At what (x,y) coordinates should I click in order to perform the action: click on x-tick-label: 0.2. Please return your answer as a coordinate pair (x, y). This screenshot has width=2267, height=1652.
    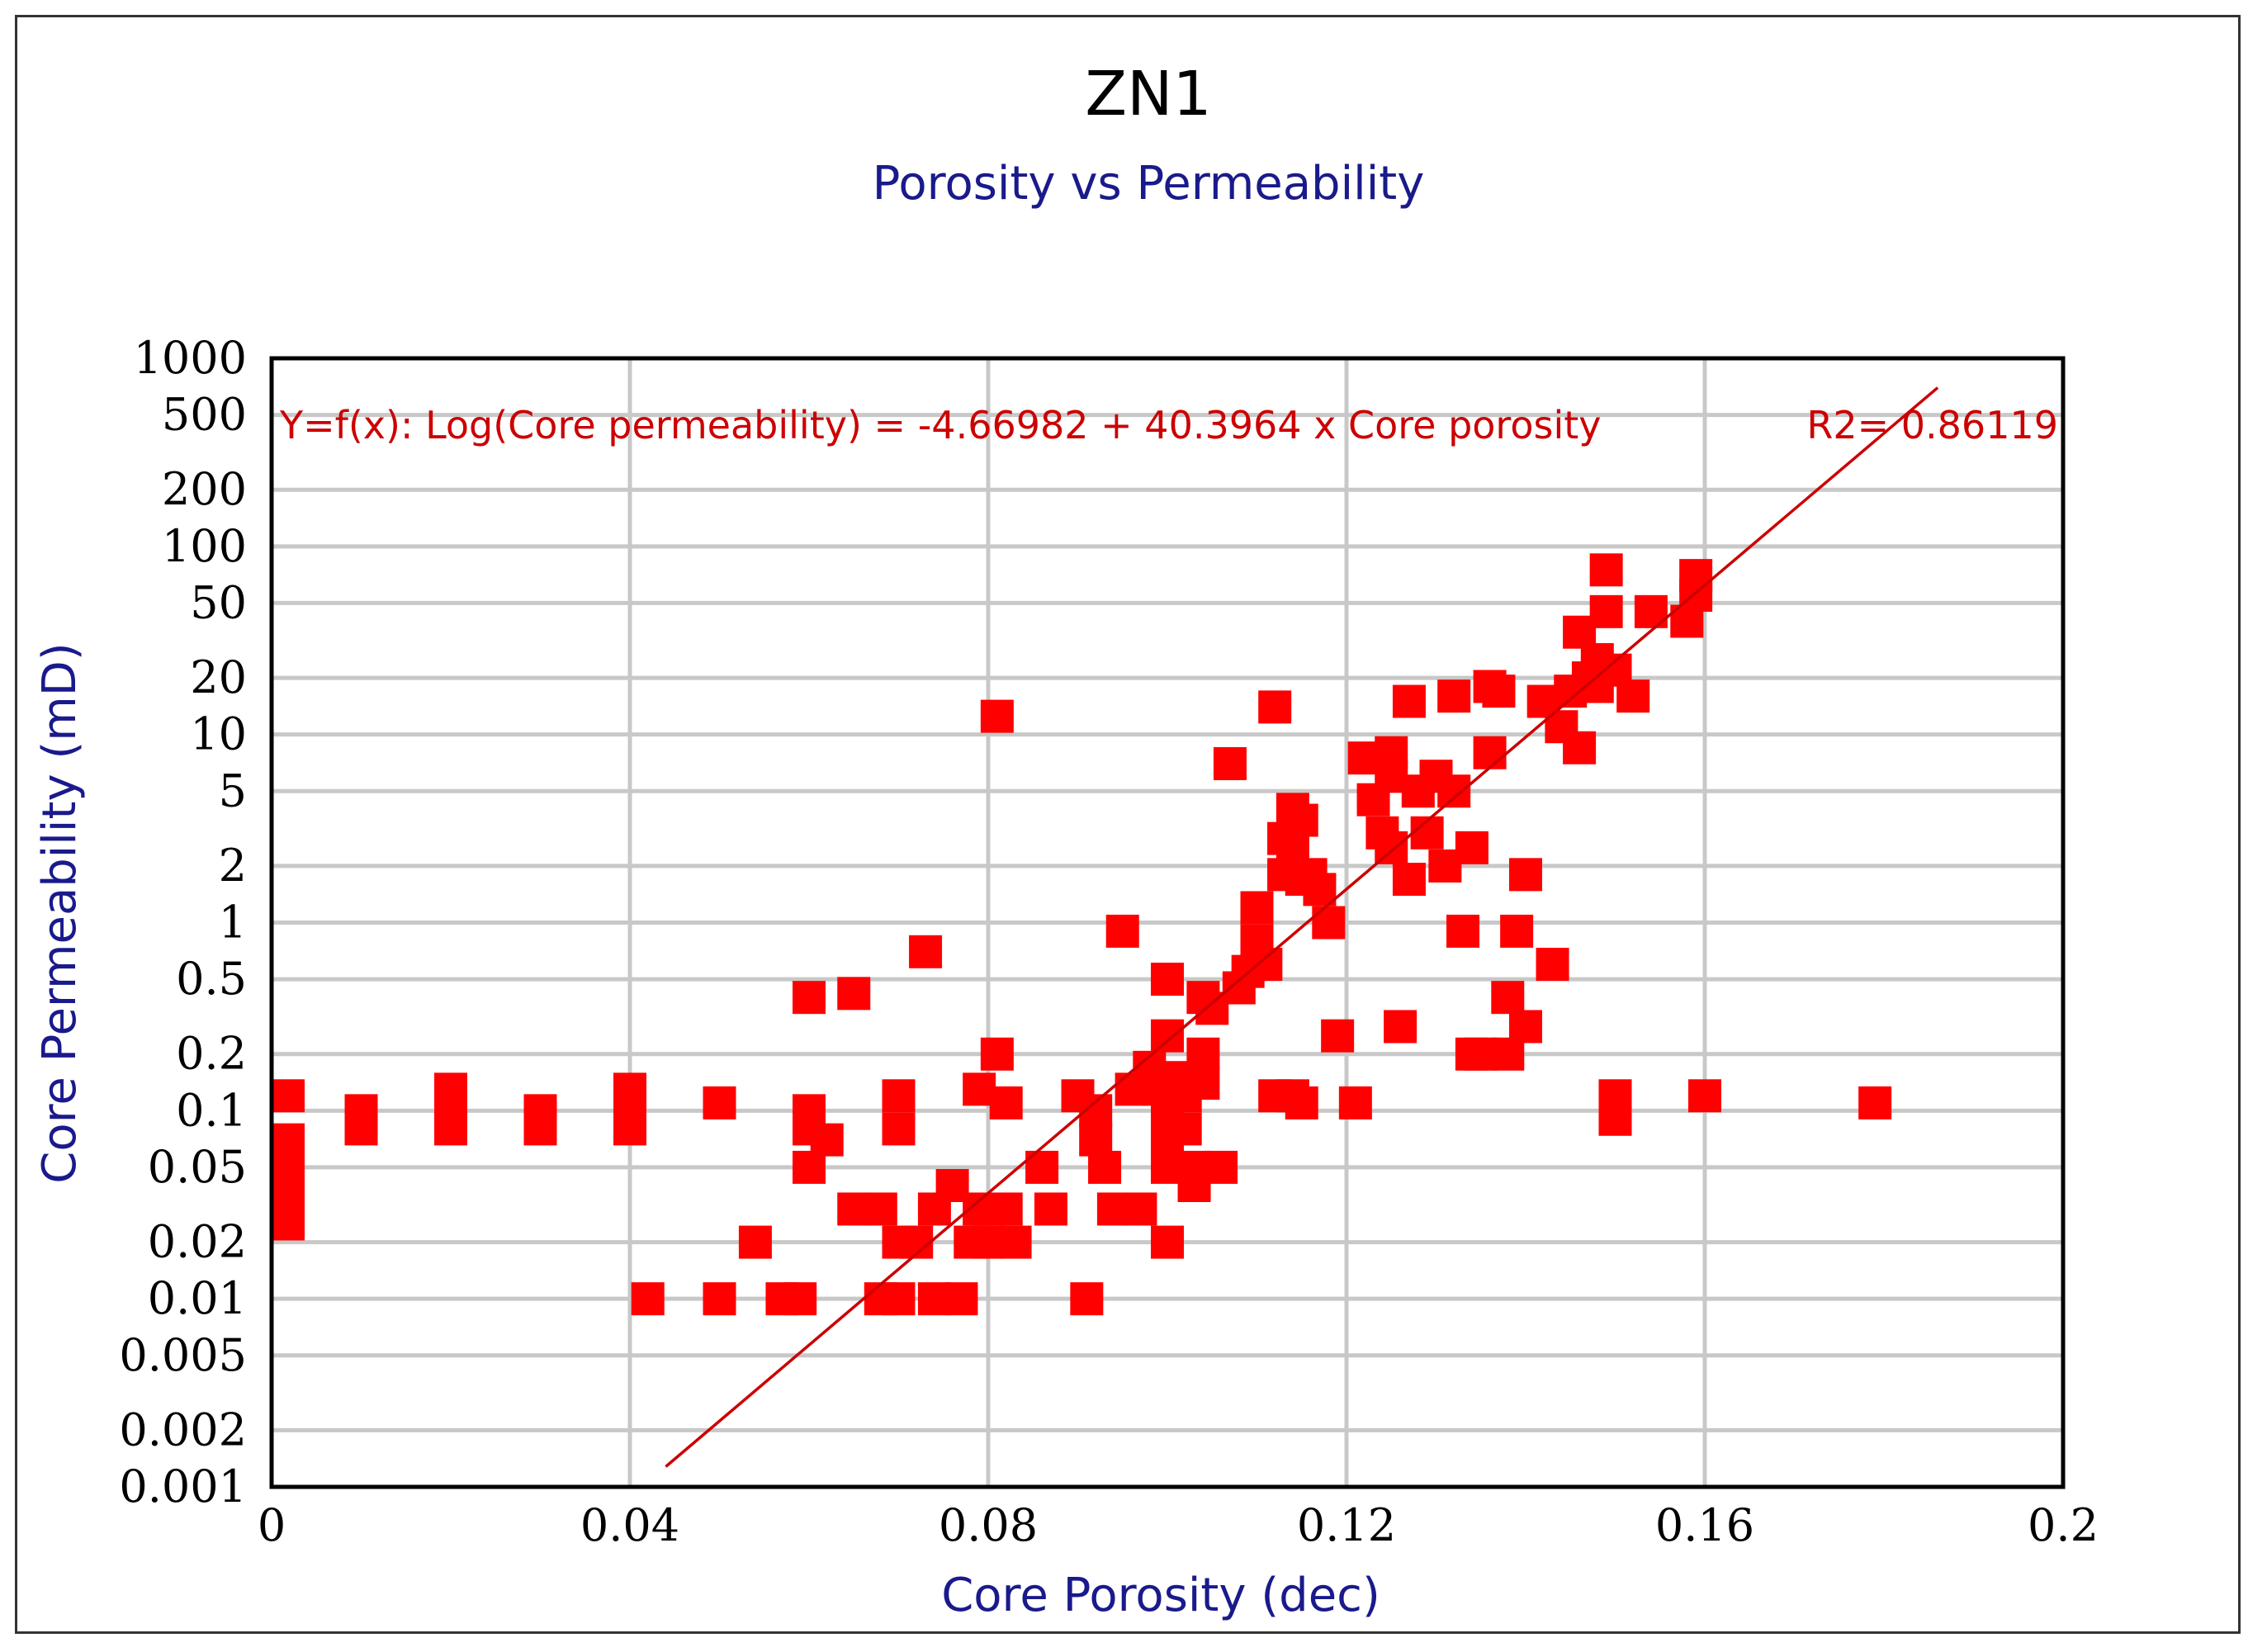
    Looking at the image, I should click on (2063, 1525).